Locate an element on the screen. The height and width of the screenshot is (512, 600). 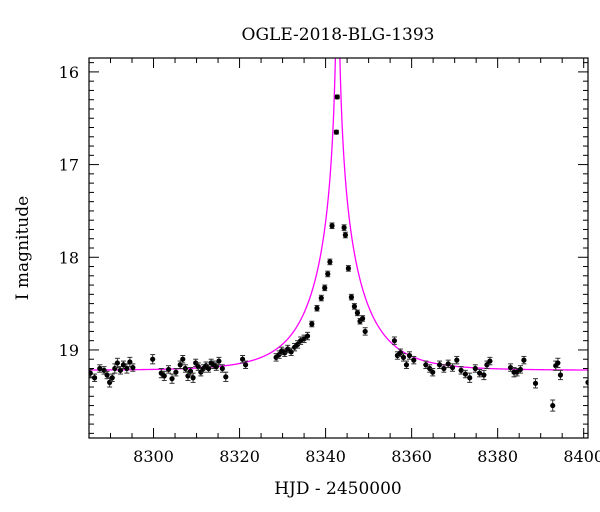
x-tick-label: 8400 is located at coordinates (581, 456).